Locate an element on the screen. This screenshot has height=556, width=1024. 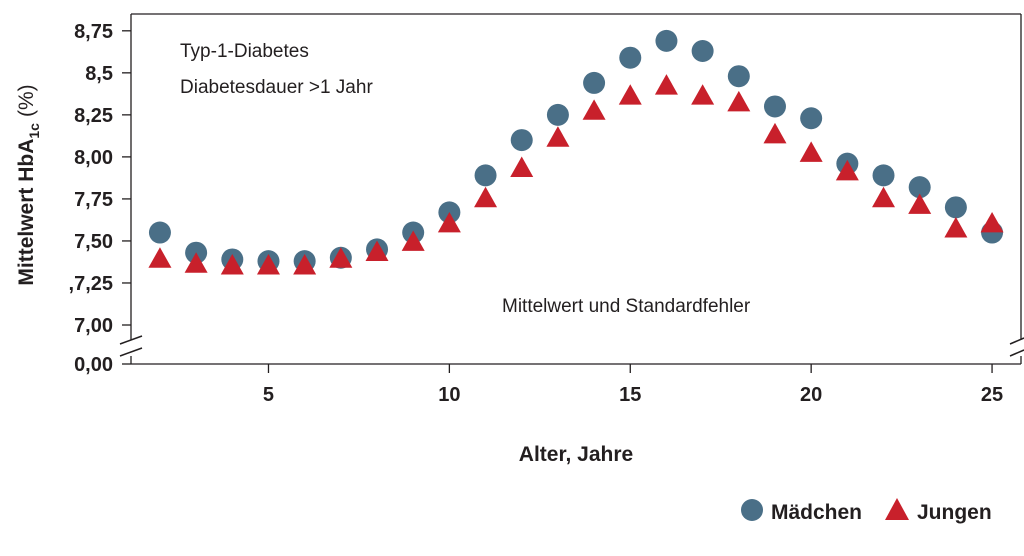
legend-label-maedchen: Mädchen is located at coordinates (816, 512).